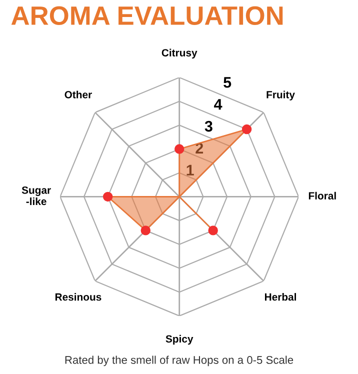 The image size is (358, 374). I want to click on y-tick-label: 4, so click(218, 104).